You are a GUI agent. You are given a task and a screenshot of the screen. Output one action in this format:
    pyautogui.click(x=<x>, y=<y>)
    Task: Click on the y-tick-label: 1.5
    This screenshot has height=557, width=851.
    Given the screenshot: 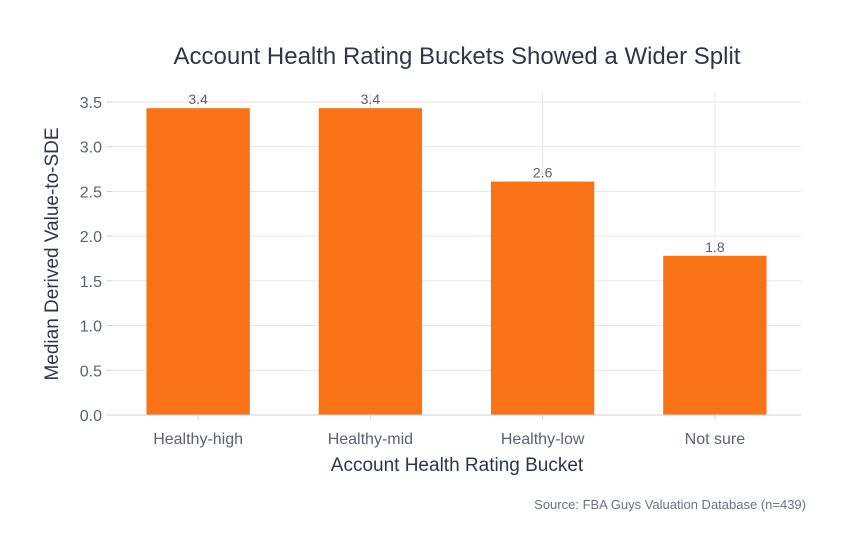 What is the action you would take?
    pyautogui.click(x=91, y=282)
    